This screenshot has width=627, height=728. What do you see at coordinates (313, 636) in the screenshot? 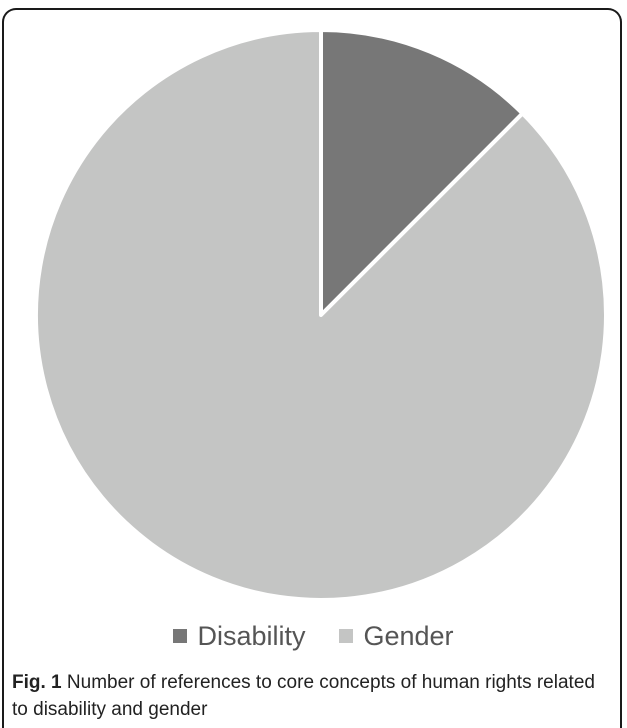
I see `chart-legend: Disability Gender` at bounding box center [313, 636].